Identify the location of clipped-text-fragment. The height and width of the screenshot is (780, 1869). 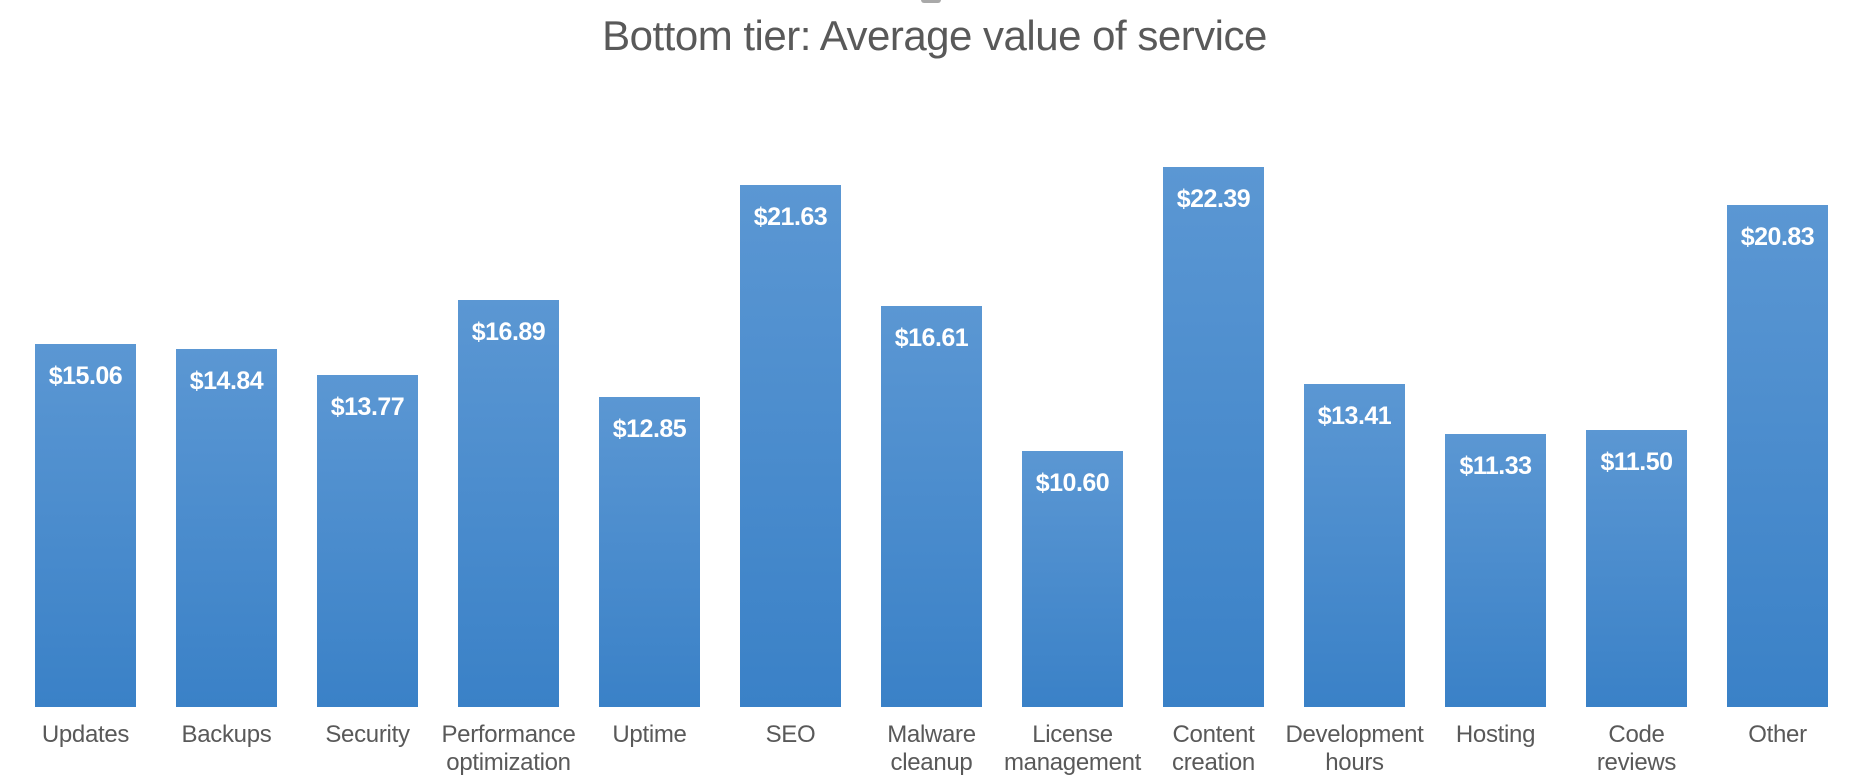
(931, 1).